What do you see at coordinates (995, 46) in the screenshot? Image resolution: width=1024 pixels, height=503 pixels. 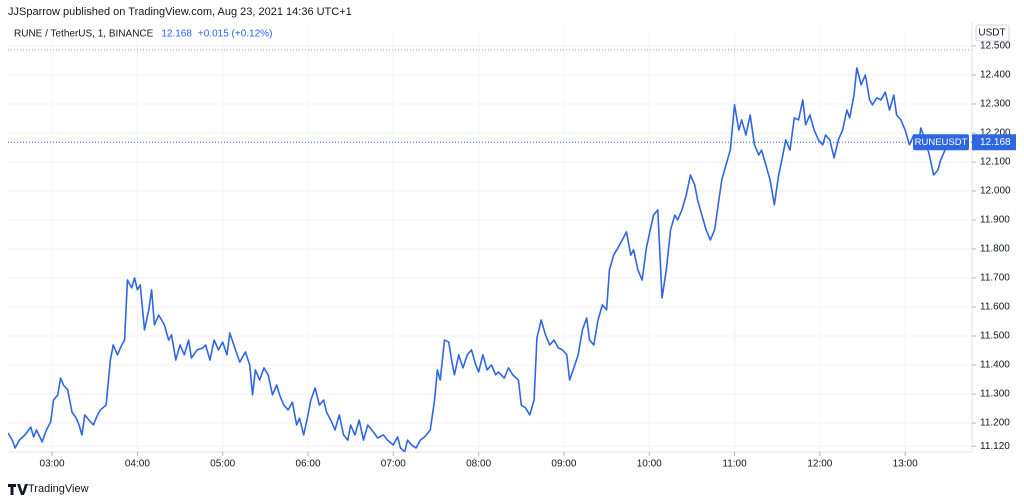 I see `y-tick-label: 12.500` at bounding box center [995, 46].